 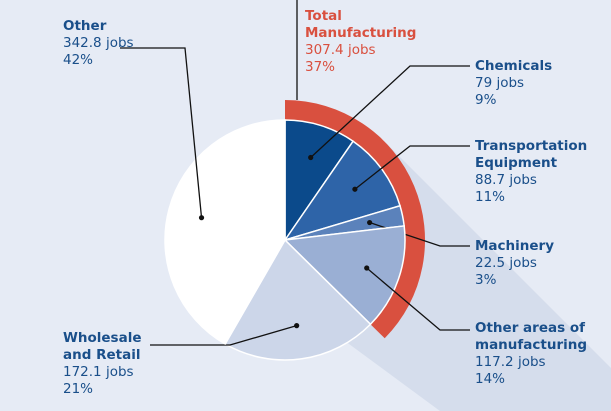 I want to click on group-value: 307.4 jobs, so click(x=340, y=50).